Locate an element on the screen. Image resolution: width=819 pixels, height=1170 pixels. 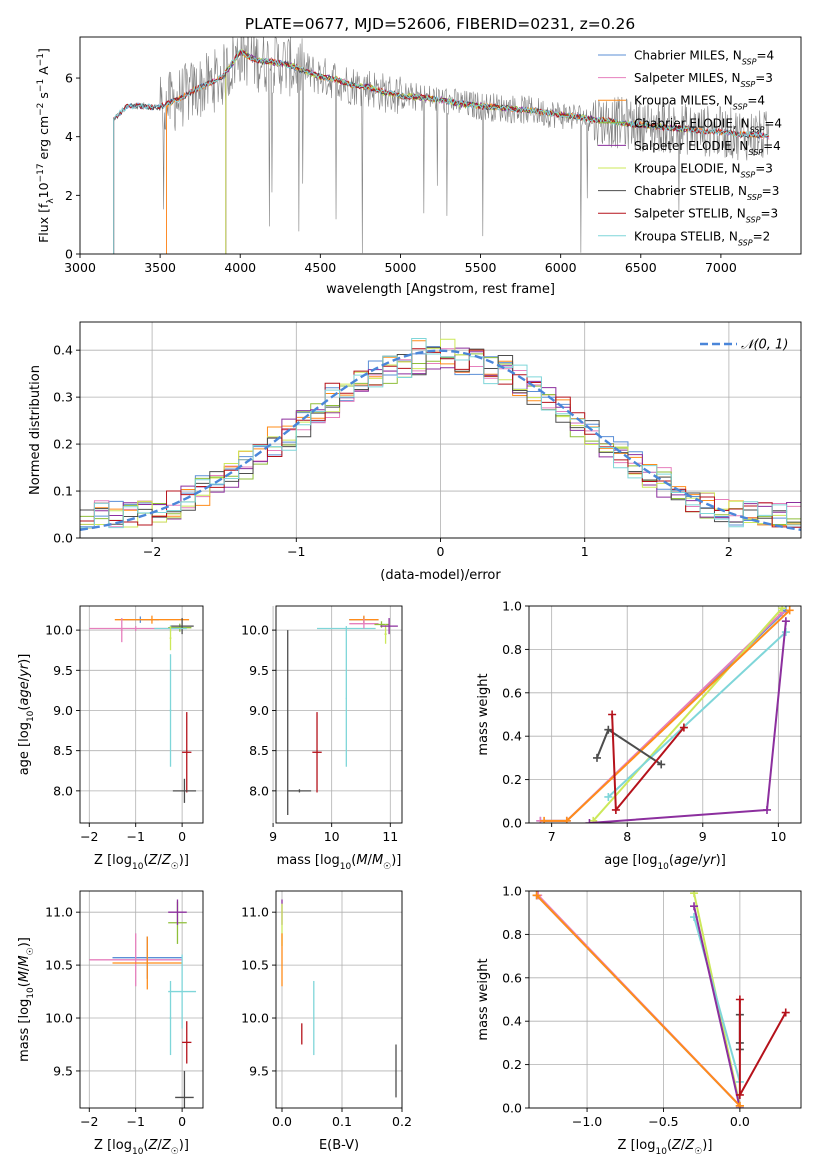
residual-hist-kroupa-stelib is located at coordinates (440, 433).